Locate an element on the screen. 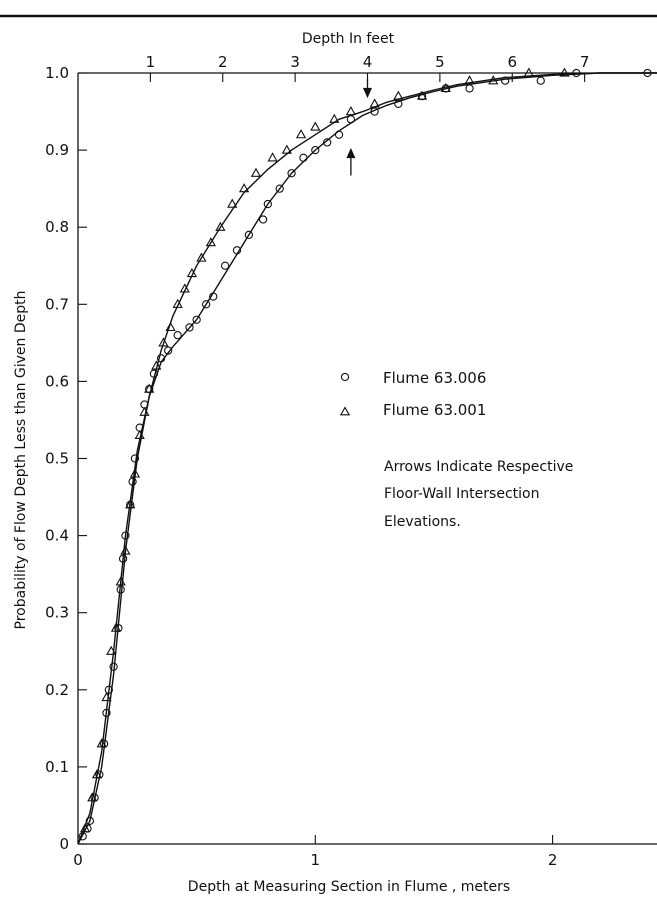  legend-triangle-marker is located at coordinates (345, 411).